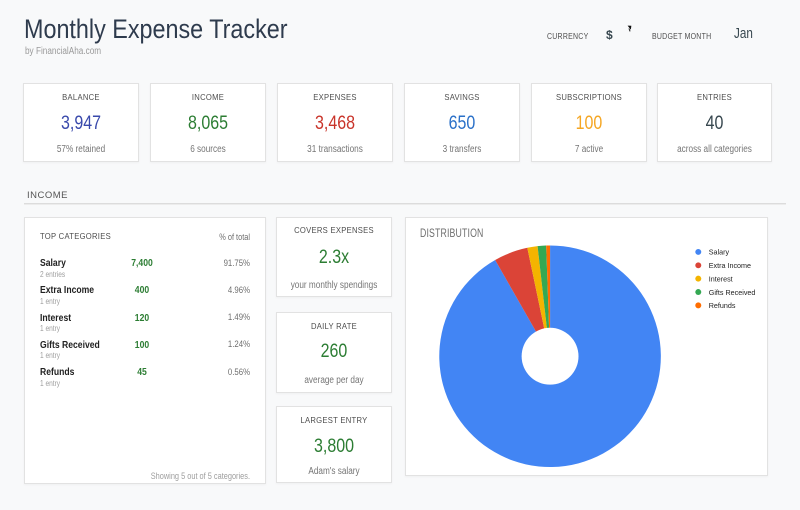 Image resolution: width=800 pixels, height=510 pixels. Describe the element at coordinates (719, 252) in the screenshot. I see `svg-text: Salary` at that location.